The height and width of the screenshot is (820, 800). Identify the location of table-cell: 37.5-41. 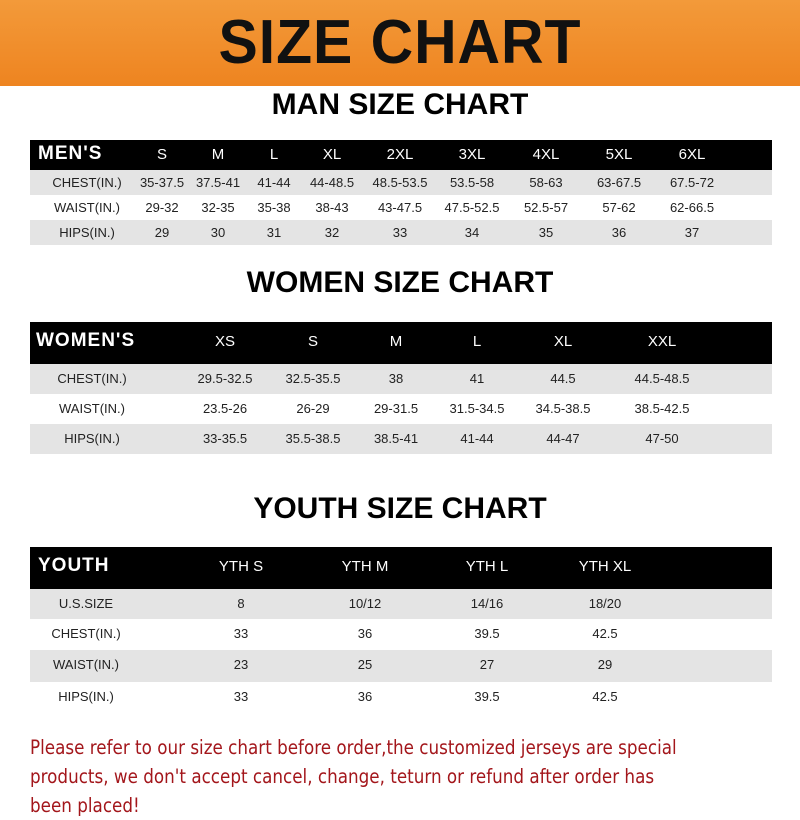
(218, 182).